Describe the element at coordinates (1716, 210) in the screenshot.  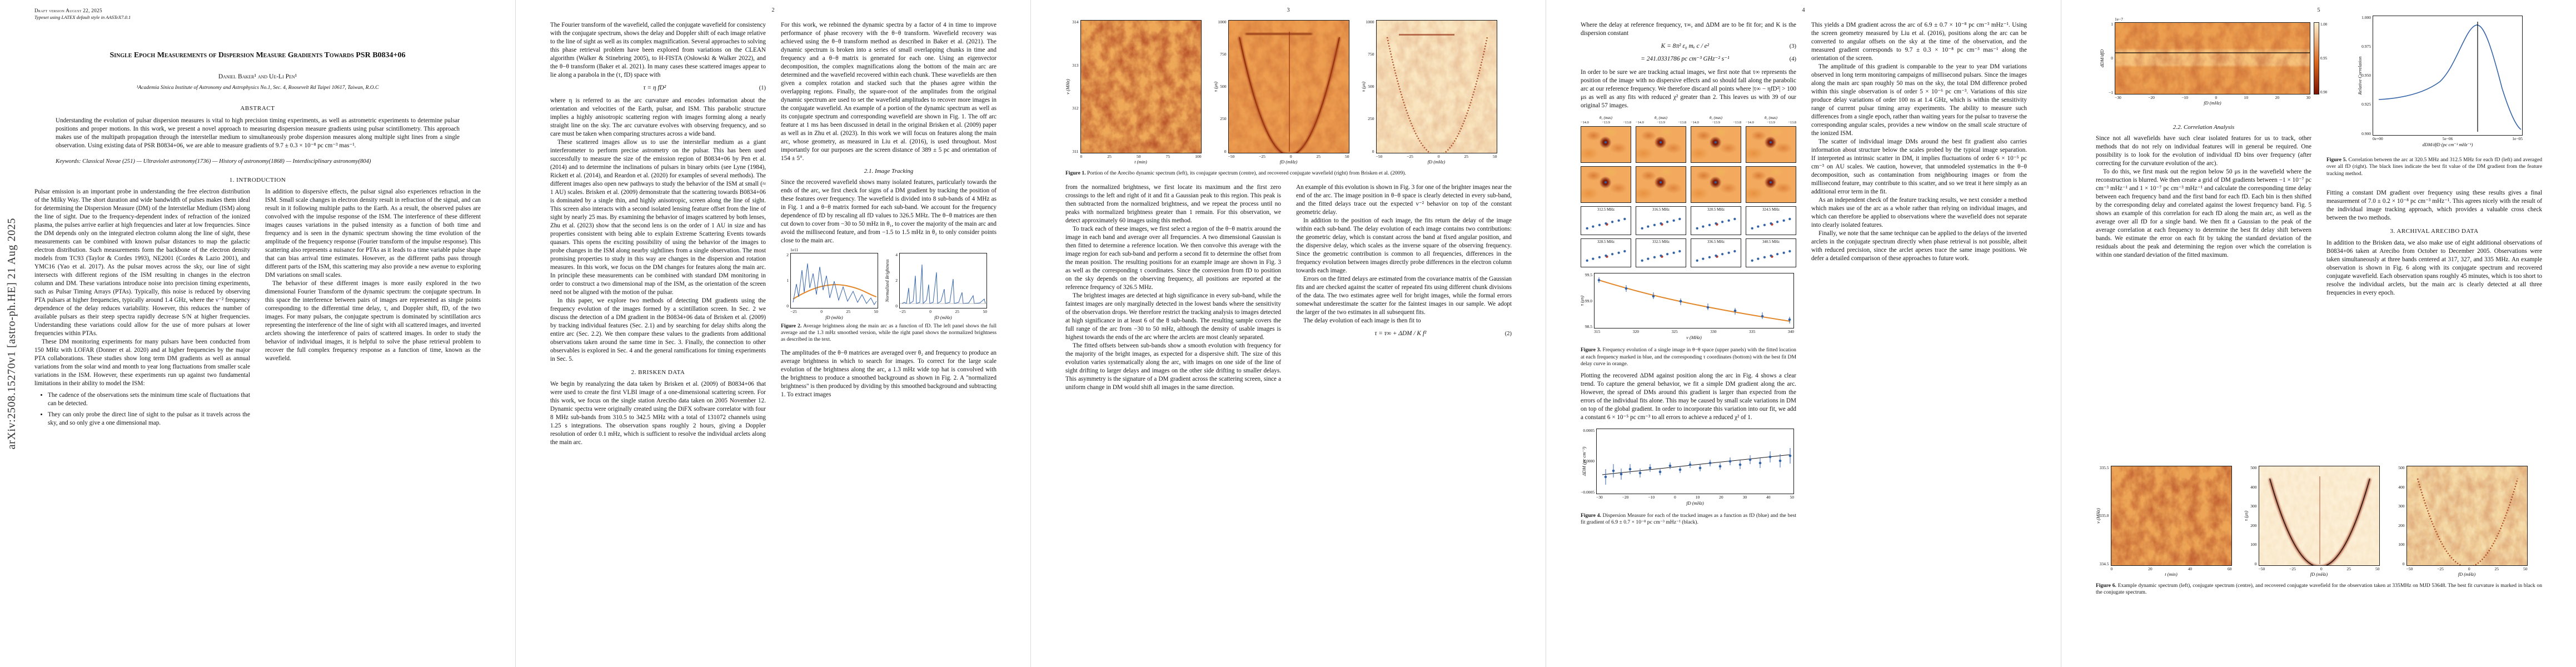
I see `fig3-freq-label: 320.5 MHz` at that location.